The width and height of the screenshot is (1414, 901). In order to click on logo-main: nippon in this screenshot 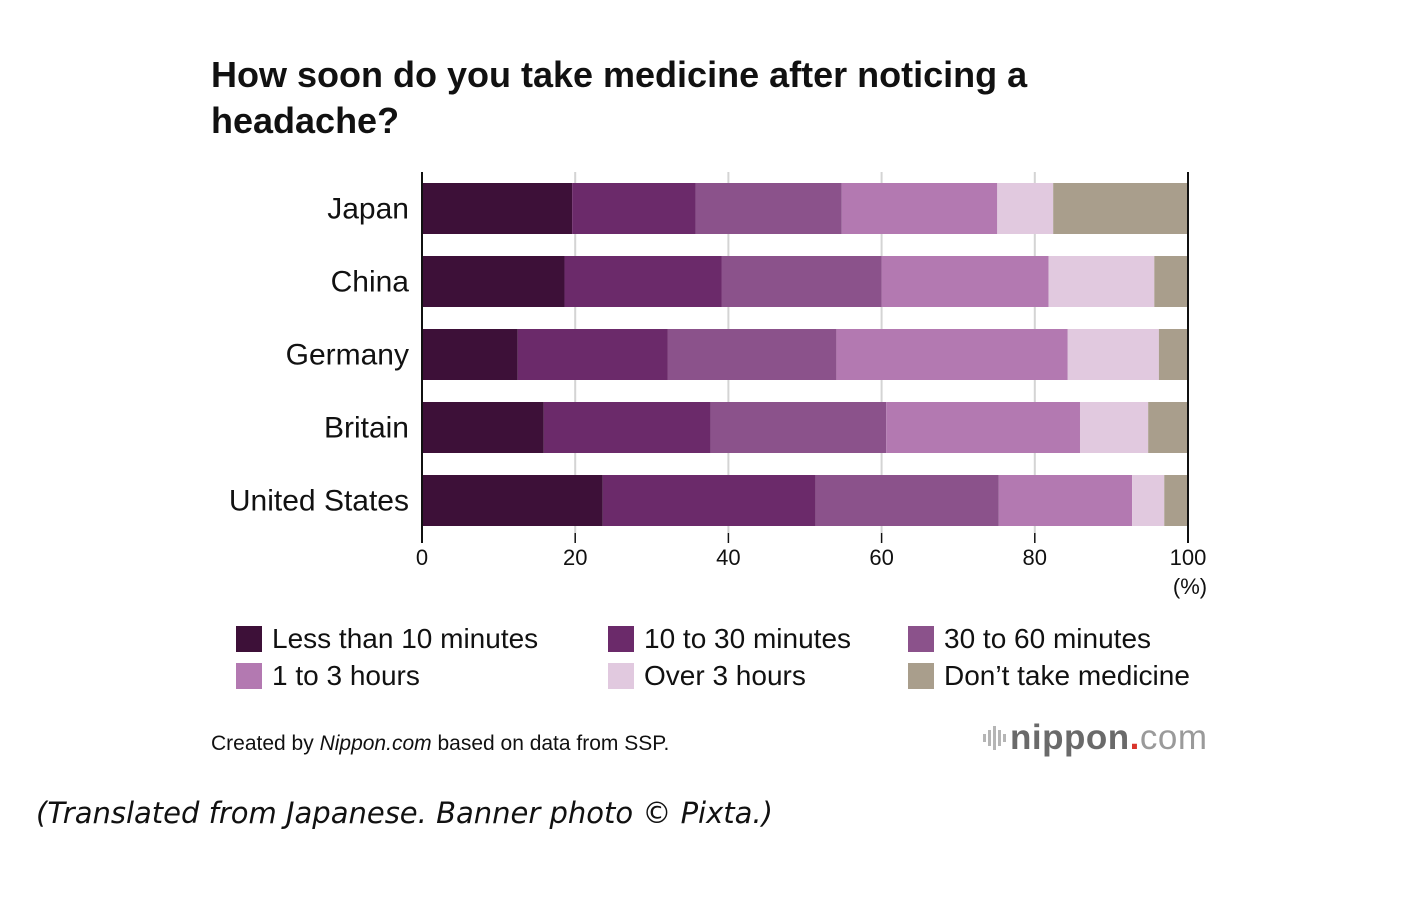, I will do `click(1070, 737)`.